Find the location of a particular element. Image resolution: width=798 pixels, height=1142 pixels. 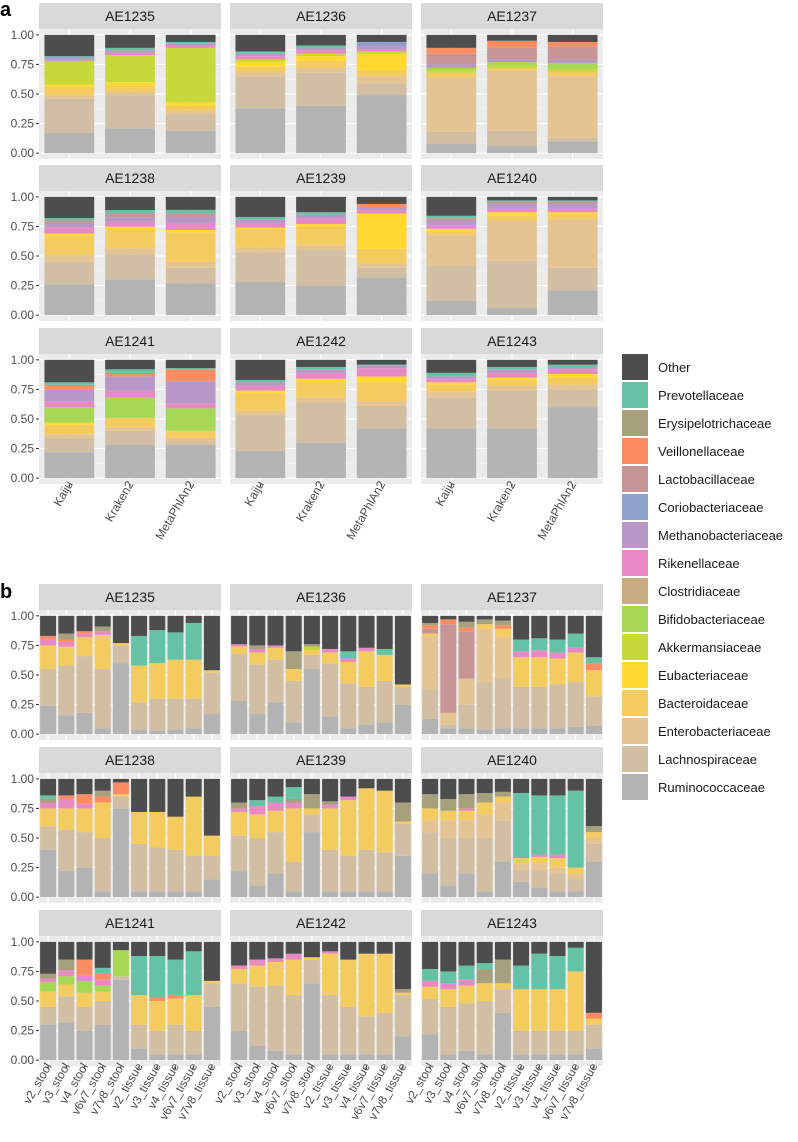

facet-a-AE1238: AE1238 0.00 0.25 0.50 0.75 1.00 is located at coordinates (116, 243).